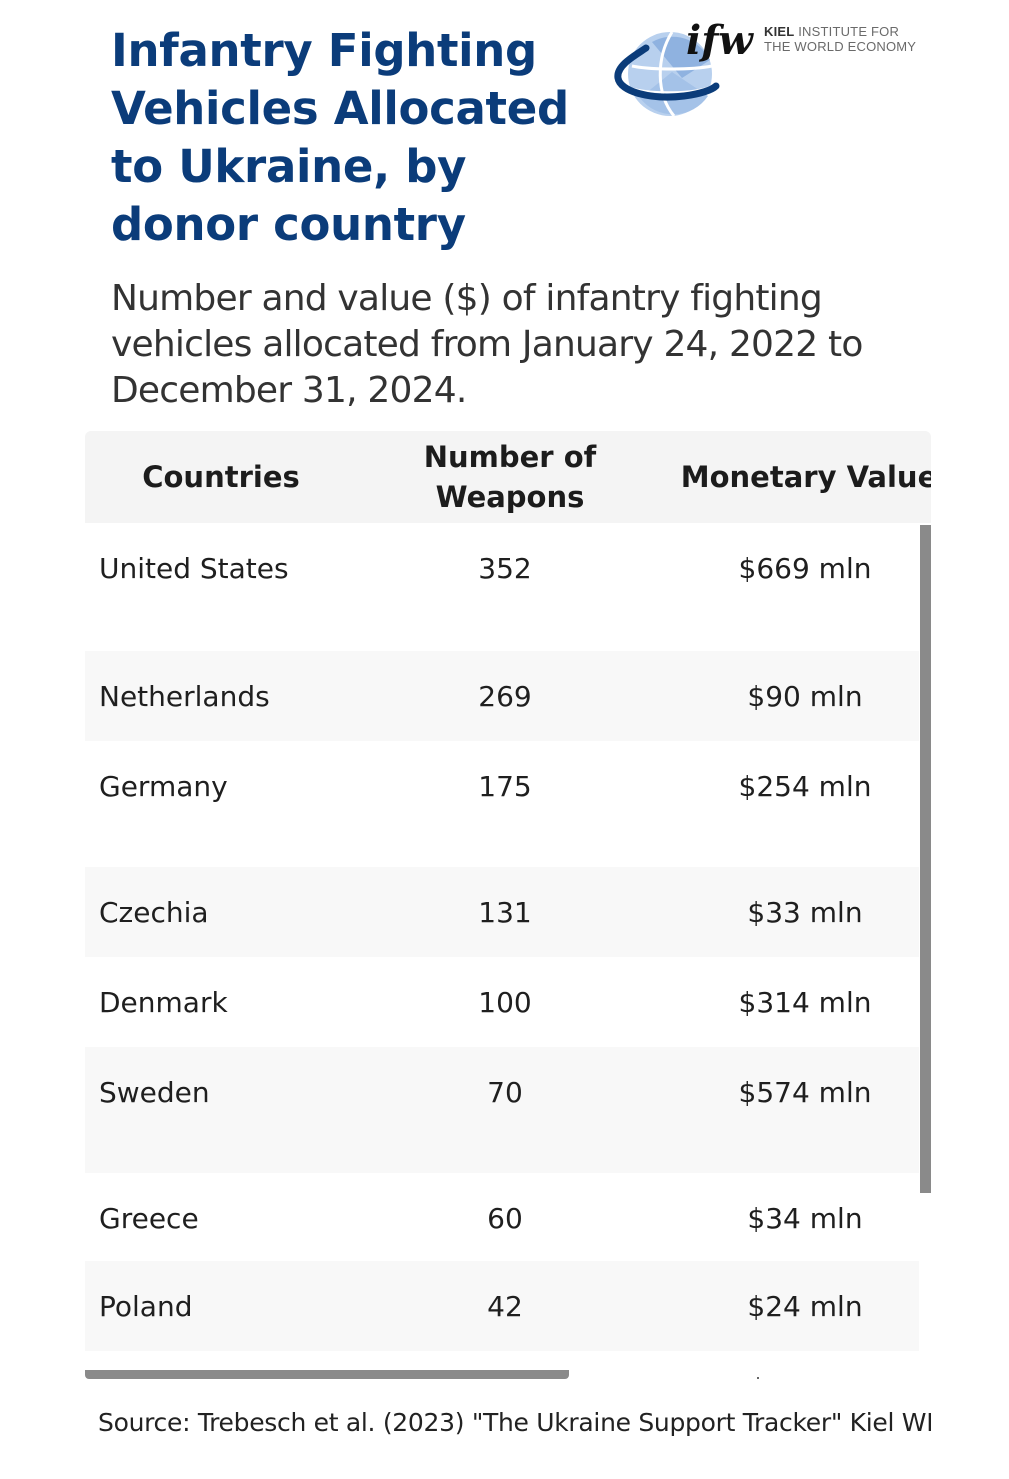 The height and width of the screenshot is (1479, 1009). I want to click on country-cell: Greece, so click(149, 1218).